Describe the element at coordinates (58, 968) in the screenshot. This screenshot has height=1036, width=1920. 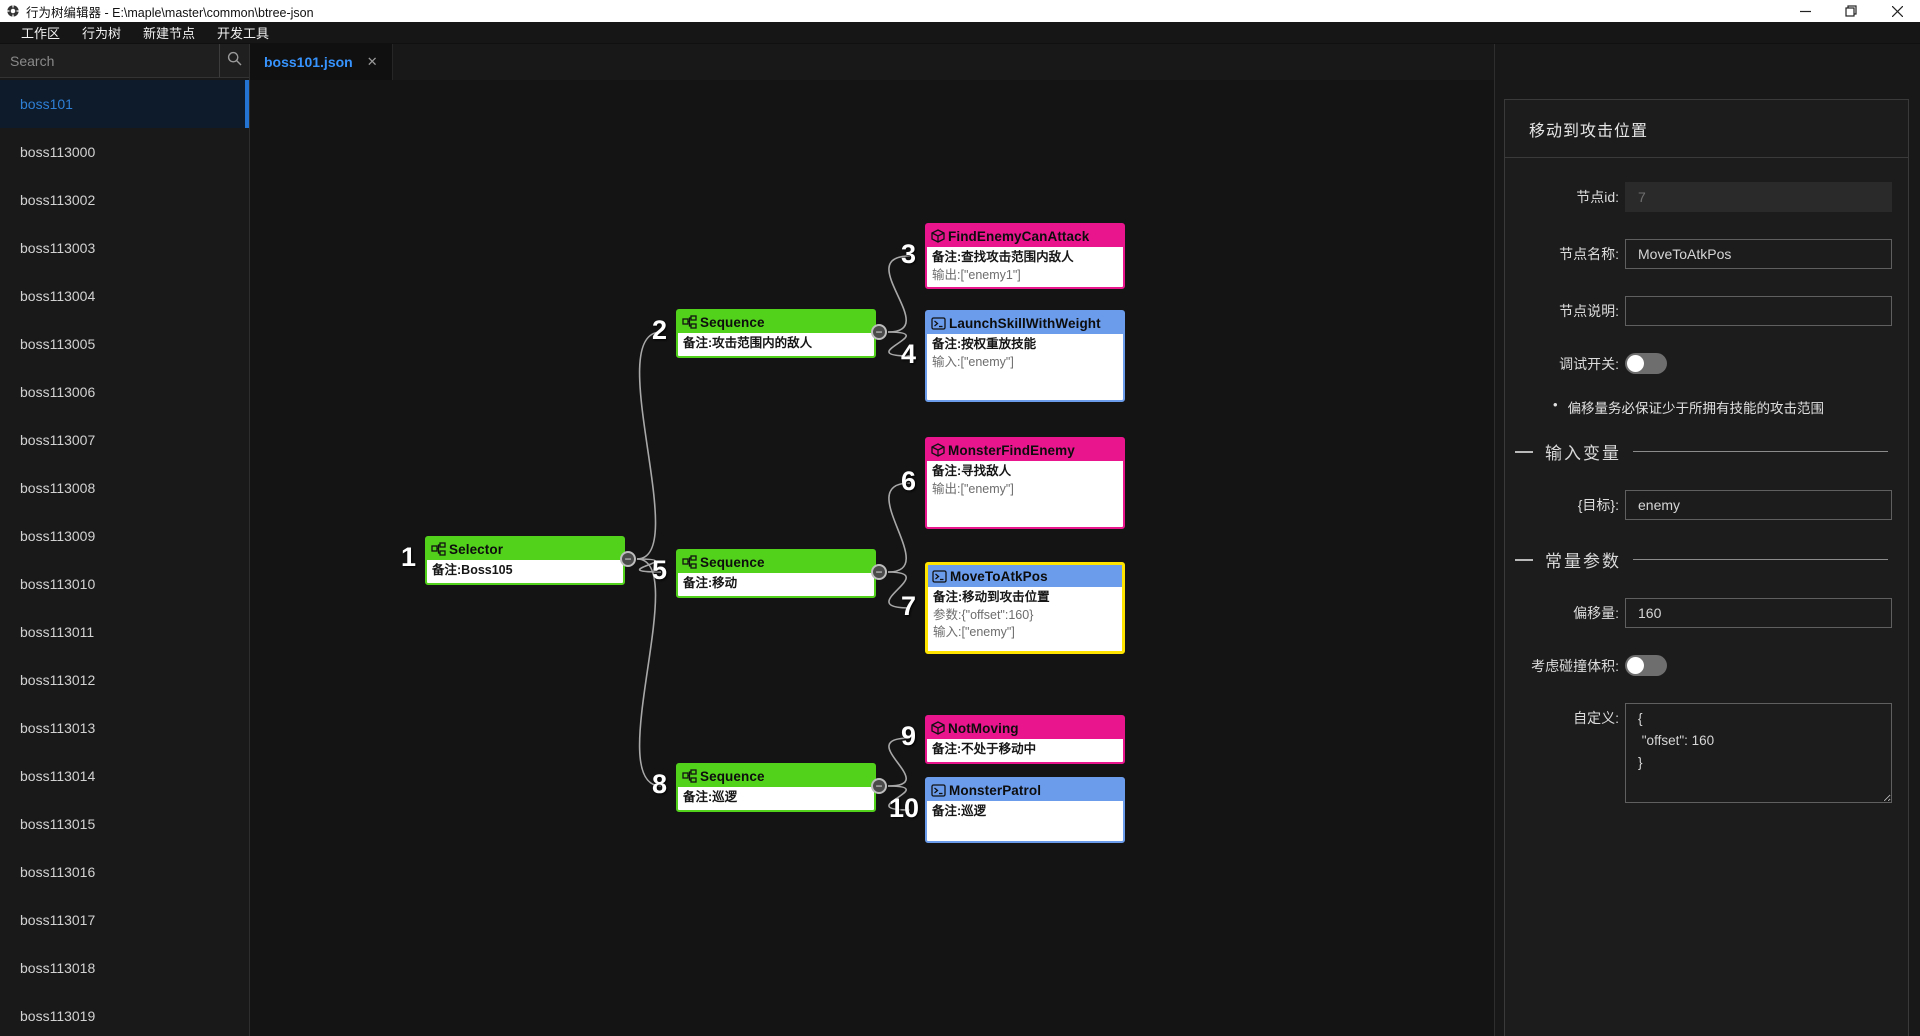
I see `sidebar-item-boss113018: boss113018` at that location.